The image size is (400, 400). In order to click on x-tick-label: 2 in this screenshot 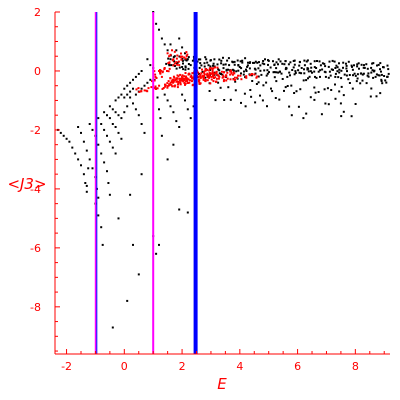, I will do `click(182, 366)`.